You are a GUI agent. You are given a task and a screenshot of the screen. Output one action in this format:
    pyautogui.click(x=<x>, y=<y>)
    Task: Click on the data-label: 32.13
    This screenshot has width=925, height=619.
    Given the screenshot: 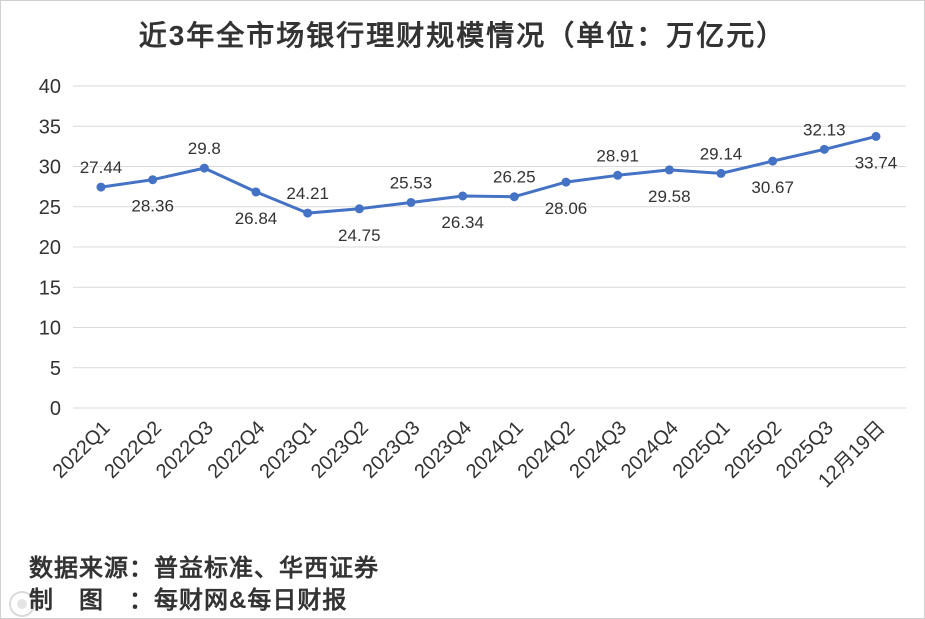 What is the action you would take?
    pyautogui.click(x=824, y=129)
    